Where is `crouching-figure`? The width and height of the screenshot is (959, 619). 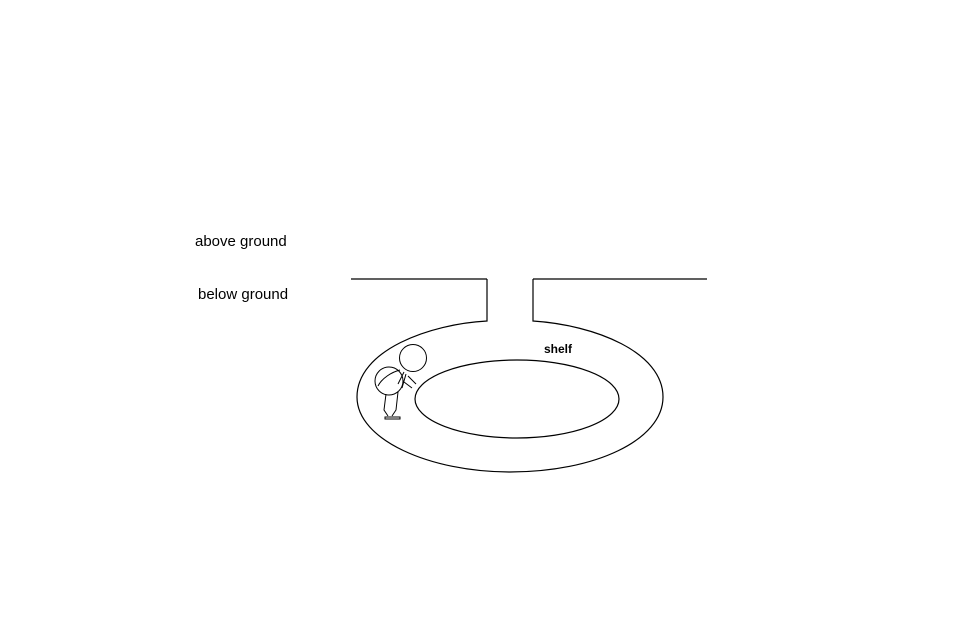
crouching-figure is located at coordinates (400, 382).